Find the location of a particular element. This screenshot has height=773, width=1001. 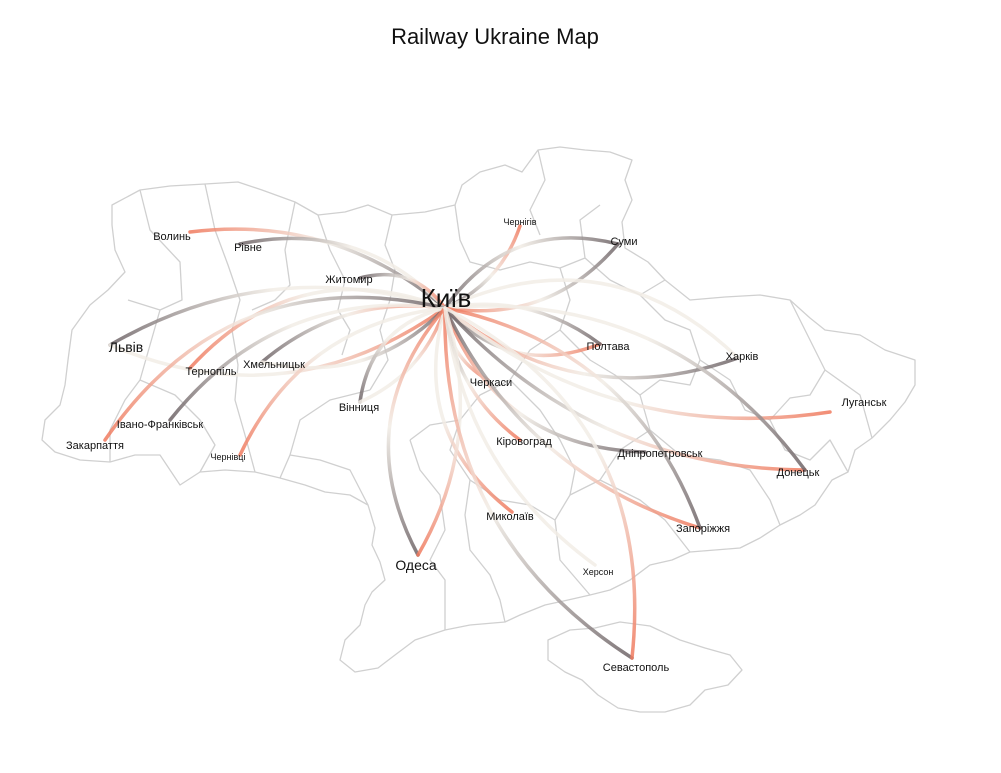

city-label: Чернівці is located at coordinates (228, 457).